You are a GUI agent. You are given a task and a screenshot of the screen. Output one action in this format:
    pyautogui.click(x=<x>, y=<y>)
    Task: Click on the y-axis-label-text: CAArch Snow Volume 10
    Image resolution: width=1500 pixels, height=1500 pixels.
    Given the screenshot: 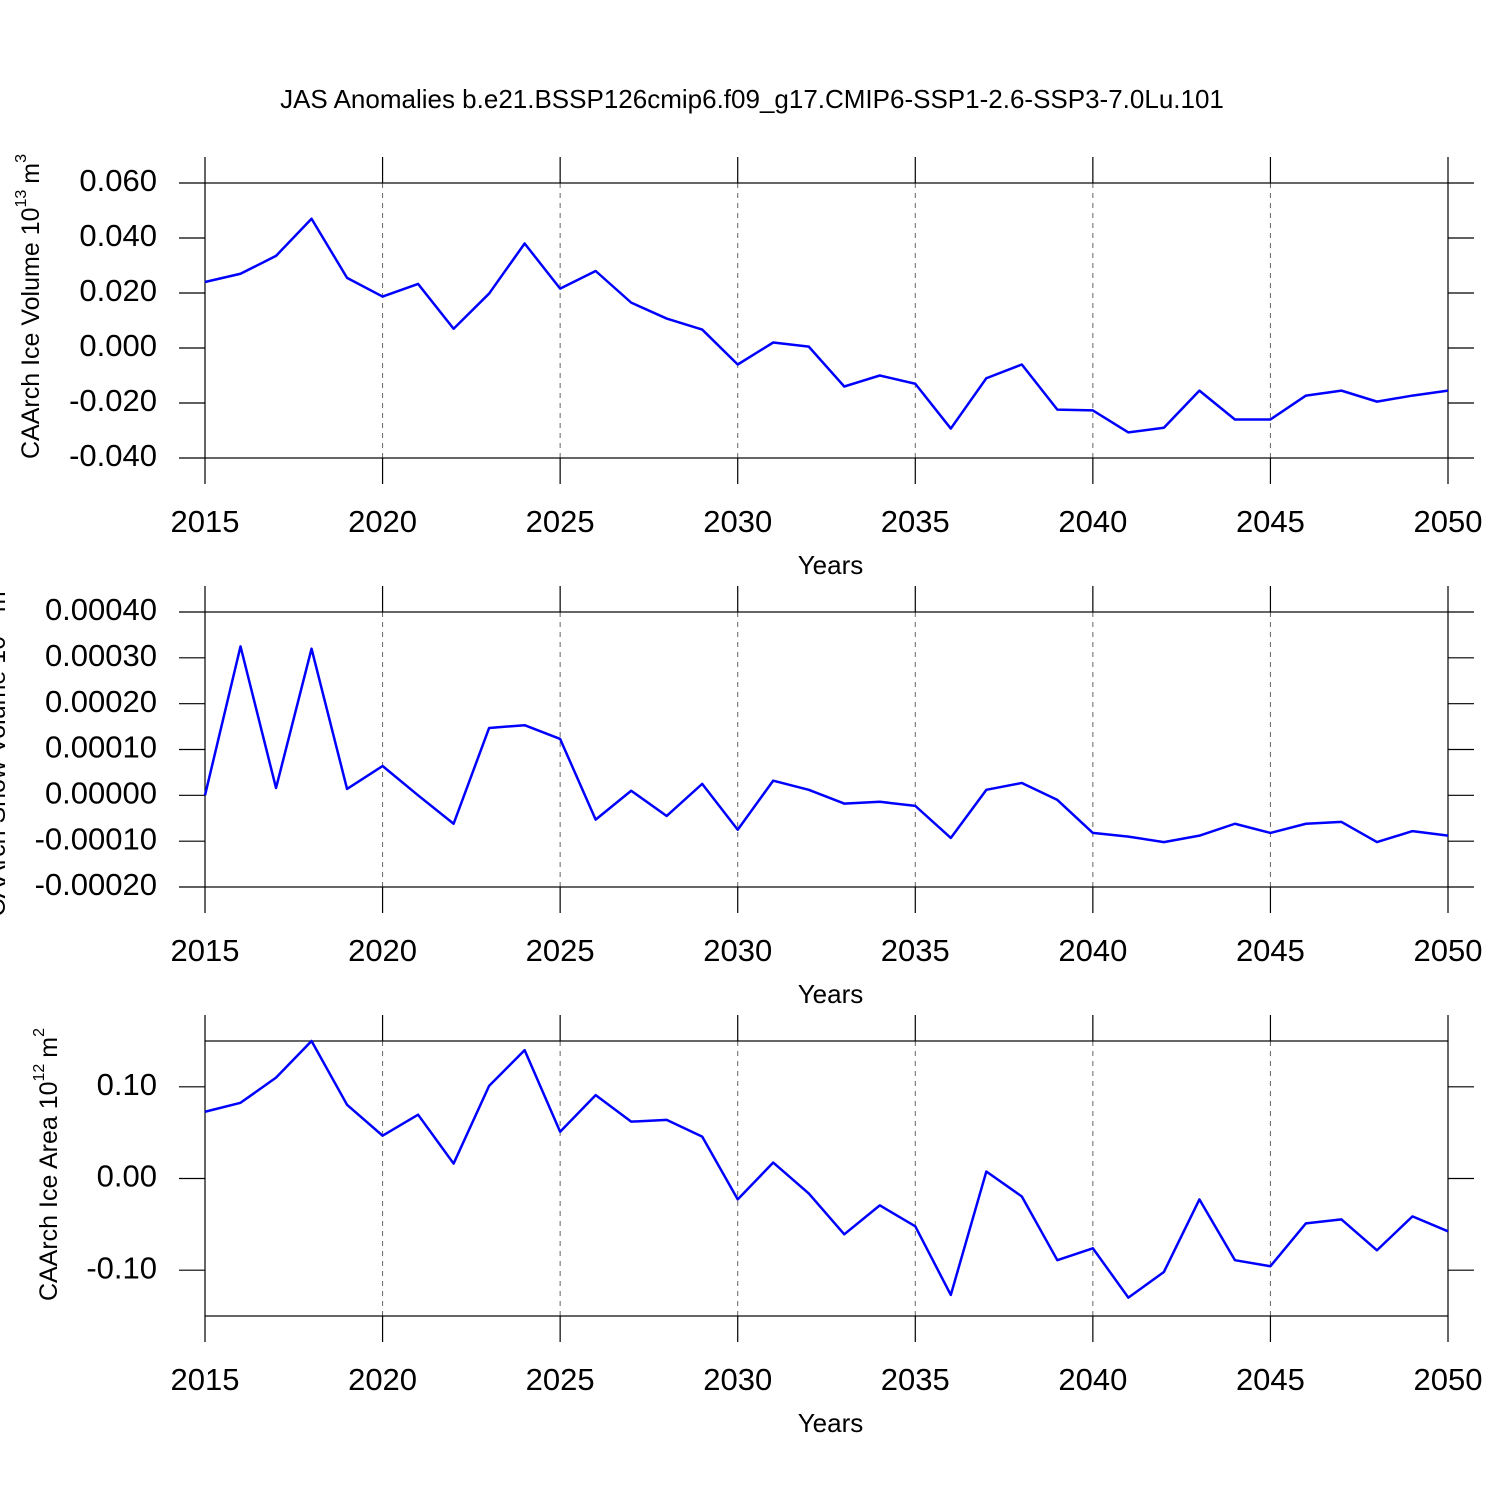 What is the action you would take?
    pyautogui.click(x=5, y=776)
    